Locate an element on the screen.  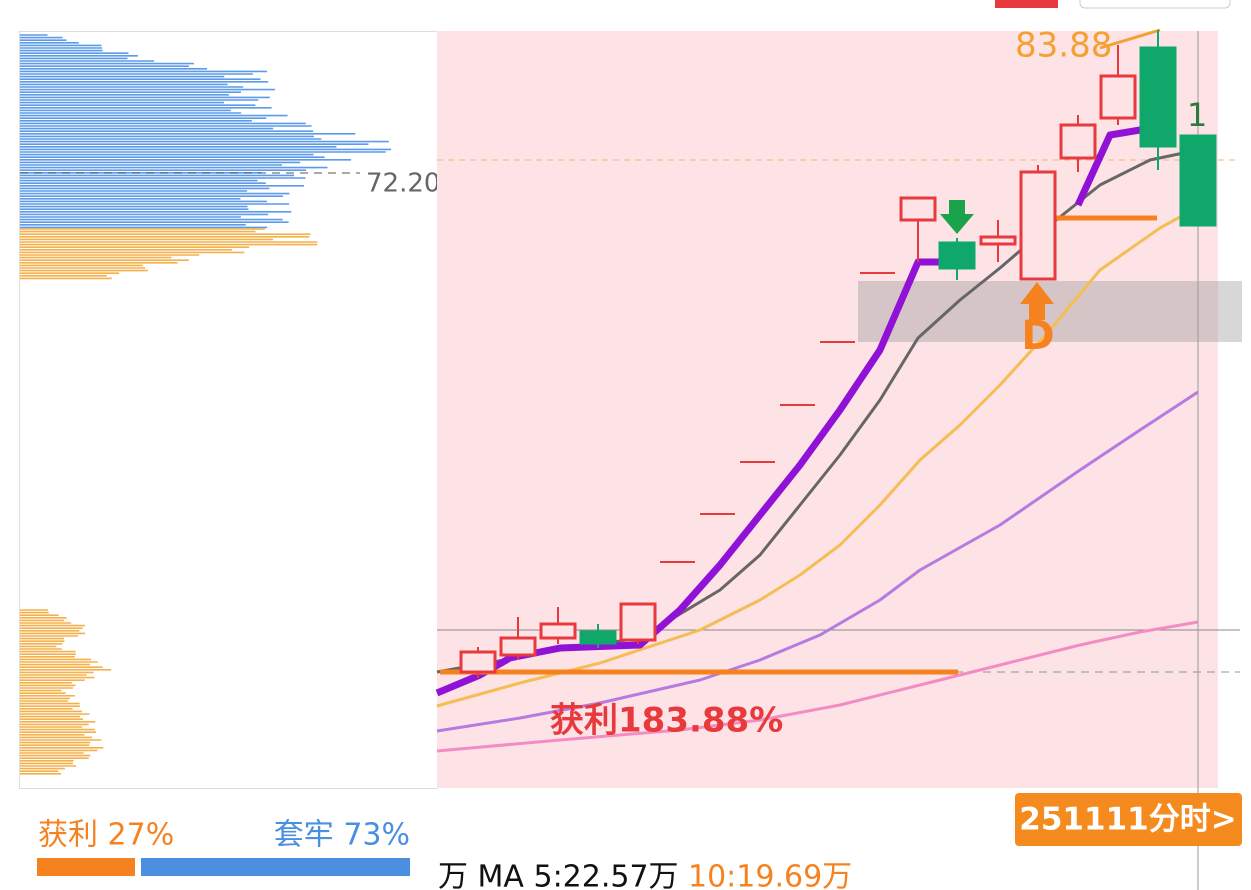
volume-ma5: 万 MA 5:22.57万 is located at coordinates (558, 875).